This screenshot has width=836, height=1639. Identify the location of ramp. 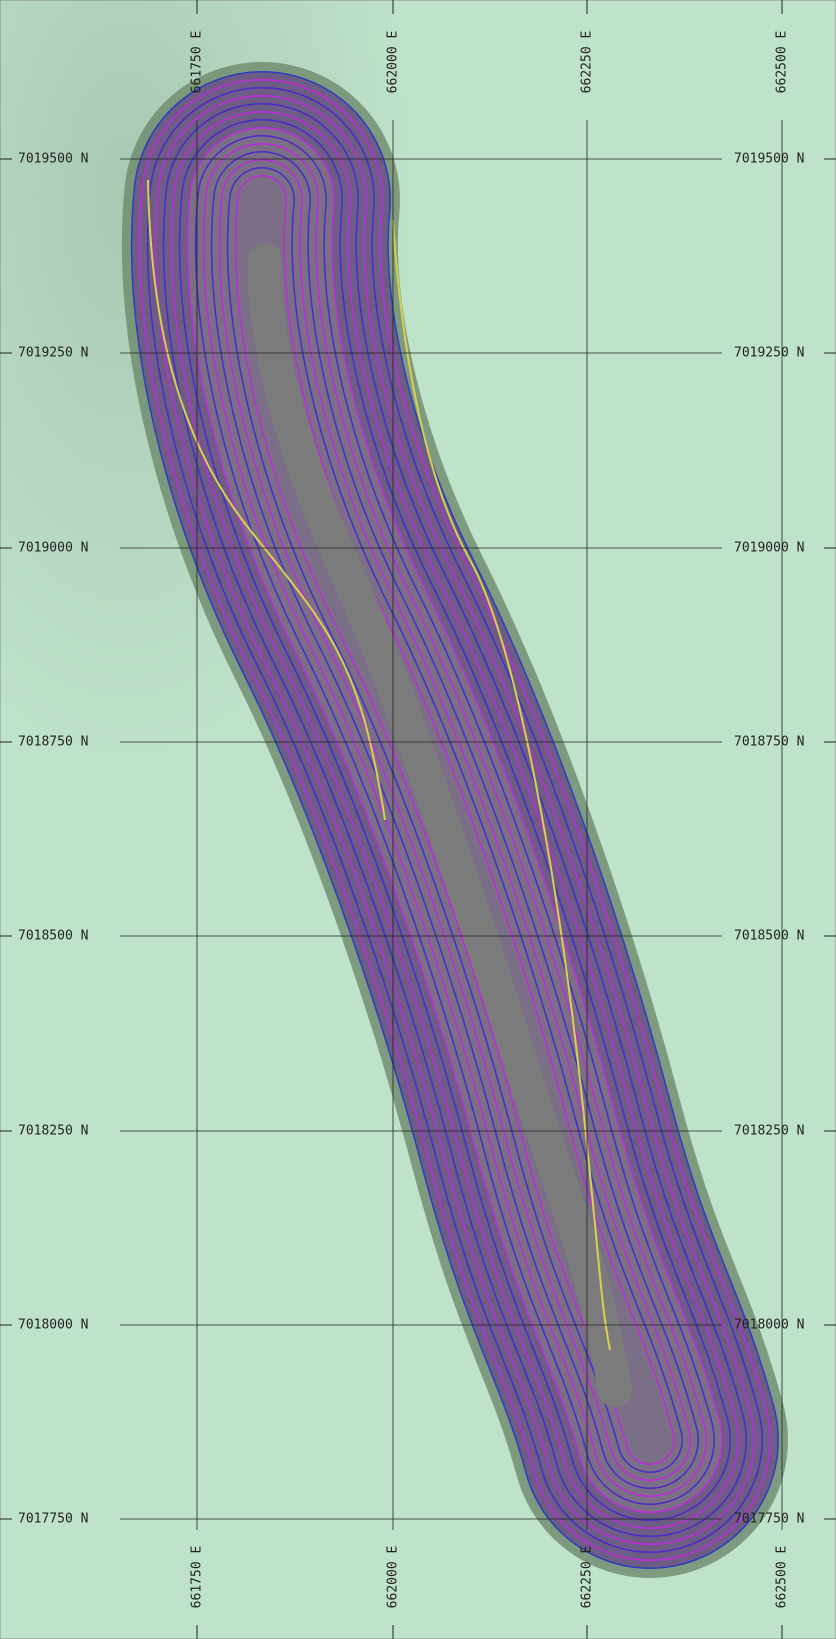
(266, 500).